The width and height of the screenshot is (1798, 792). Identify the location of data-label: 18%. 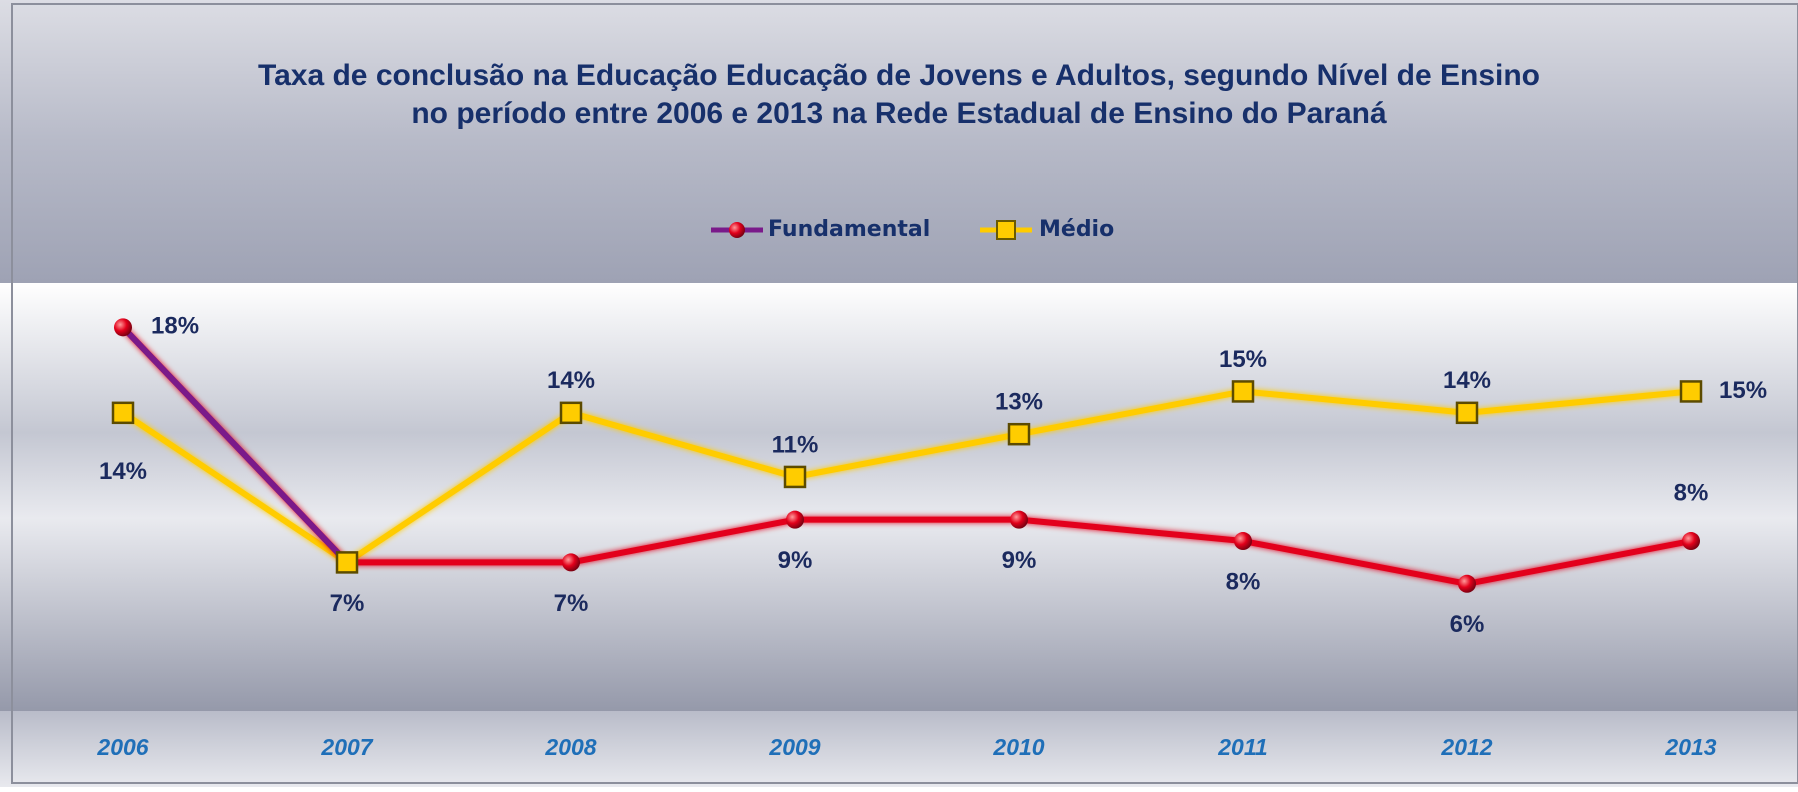
(175, 326).